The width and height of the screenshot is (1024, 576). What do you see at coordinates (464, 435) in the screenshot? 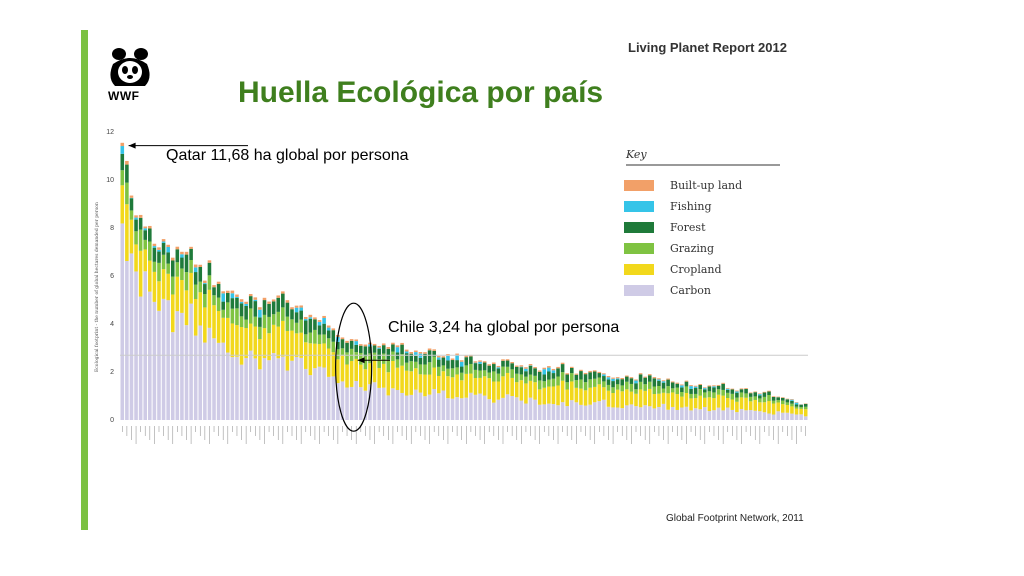
I see `x-axis-country-labels` at bounding box center [464, 435].